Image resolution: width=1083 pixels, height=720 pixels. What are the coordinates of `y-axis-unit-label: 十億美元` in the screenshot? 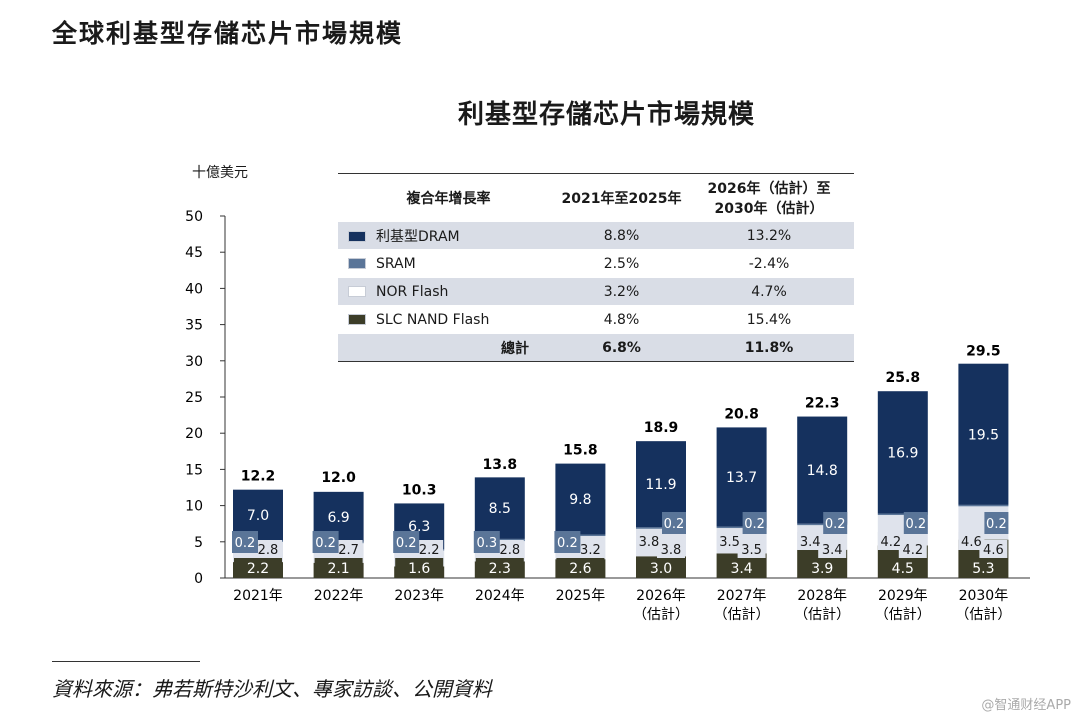 It's located at (220, 173).